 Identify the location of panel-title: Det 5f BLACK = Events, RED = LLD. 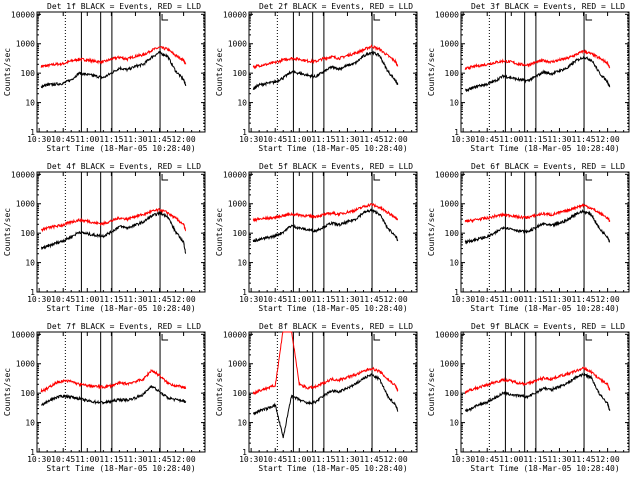
(336, 166).